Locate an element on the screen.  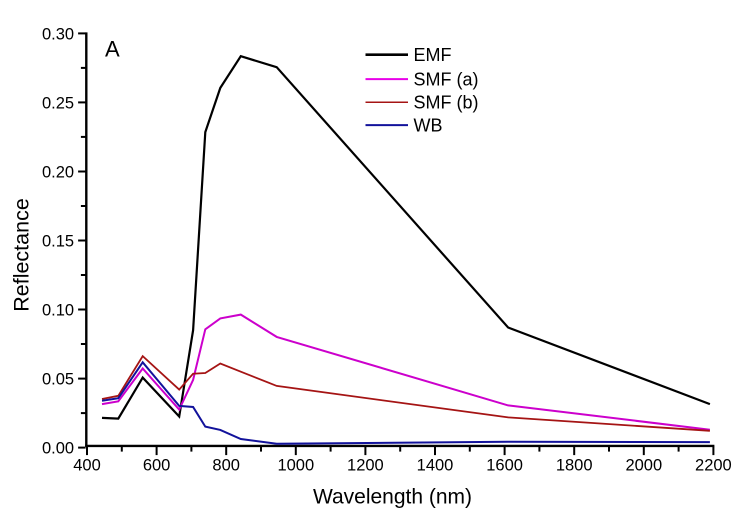
svg-text: Wavelength (nm) is located at coordinates (392, 497).